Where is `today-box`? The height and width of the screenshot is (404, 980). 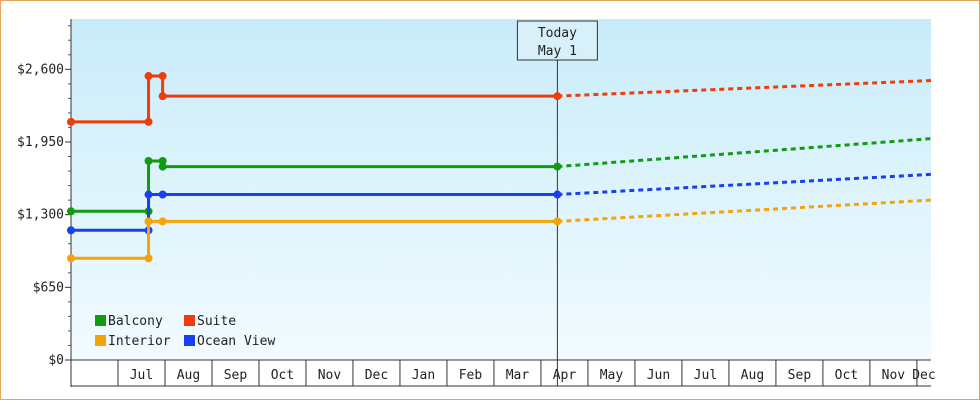
today-box is located at coordinates (557, 40).